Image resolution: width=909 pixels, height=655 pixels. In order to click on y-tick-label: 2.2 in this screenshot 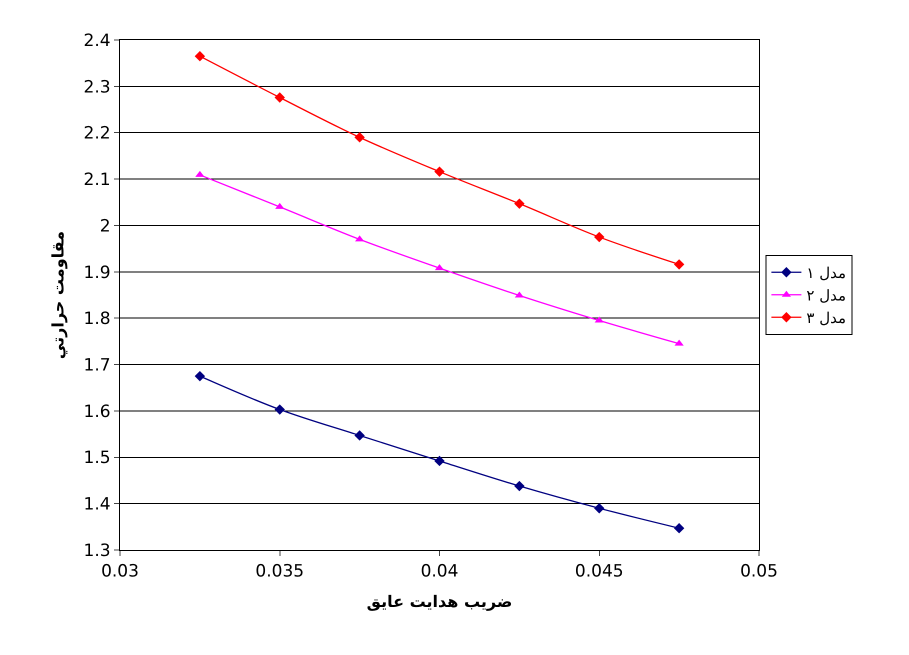, I will do `click(97, 134)`.